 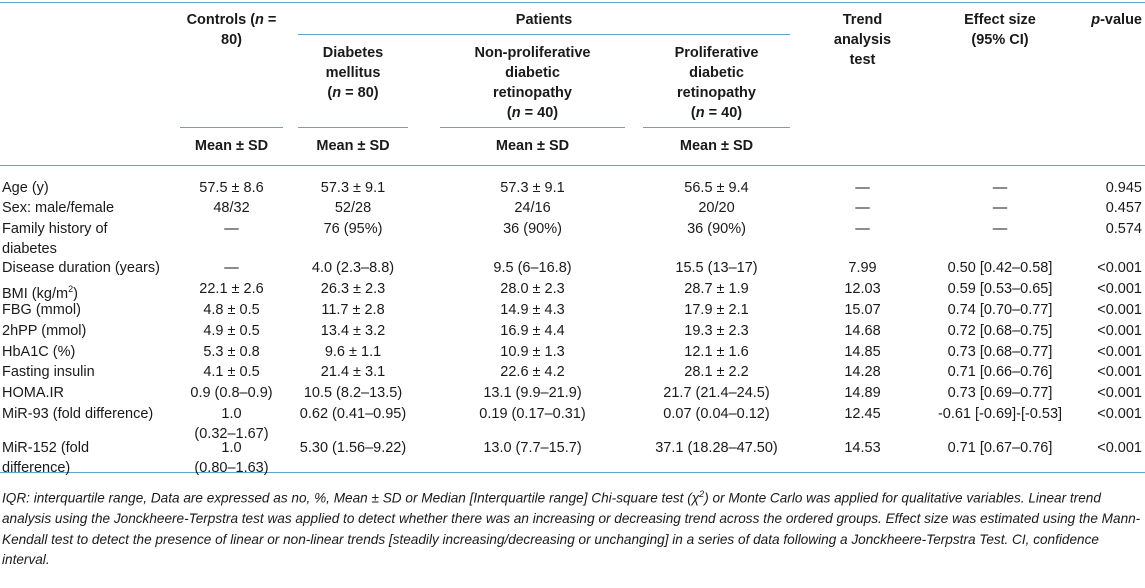 What do you see at coordinates (231, 372) in the screenshot?
I see `cell-controls: 4.1 ± 0.5` at bounding box center [231, 372].